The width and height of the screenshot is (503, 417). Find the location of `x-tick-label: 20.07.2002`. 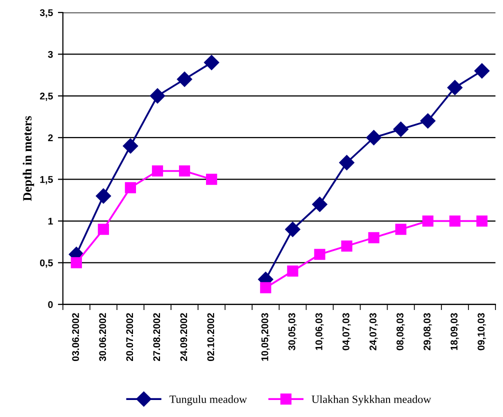

x-tick-label: 20.07.2002 is located at coordinates (130, 337).